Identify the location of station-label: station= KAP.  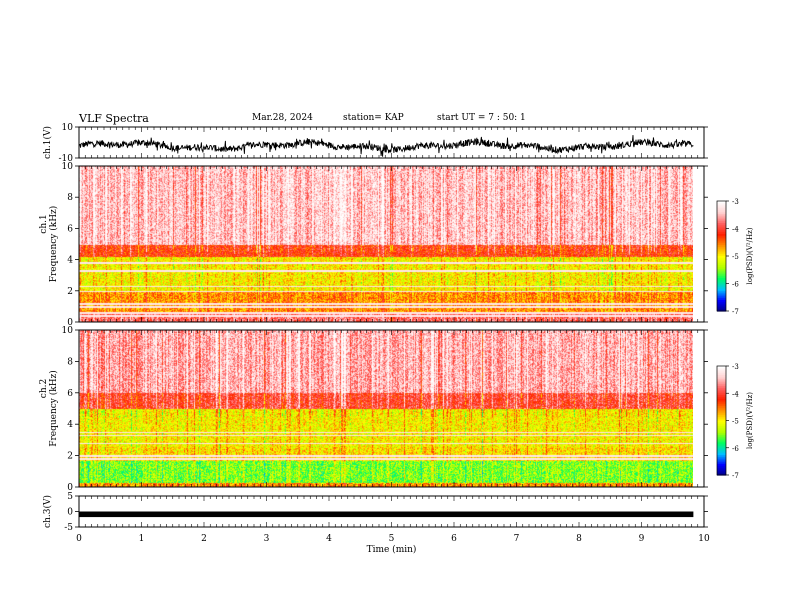
(373, 118).